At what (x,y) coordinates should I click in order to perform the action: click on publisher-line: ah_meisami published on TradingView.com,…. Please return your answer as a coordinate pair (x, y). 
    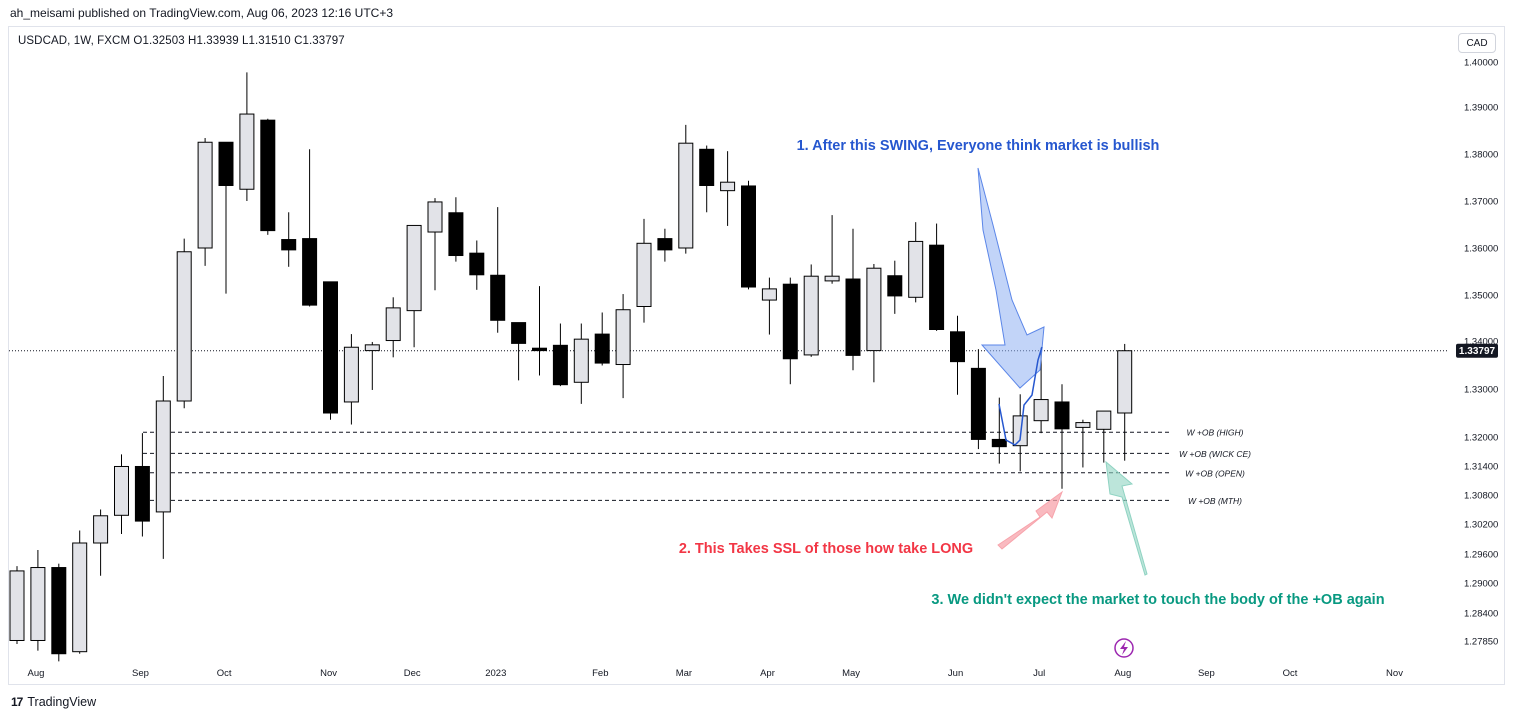
    Looking at the image, I should click on (202, 13).